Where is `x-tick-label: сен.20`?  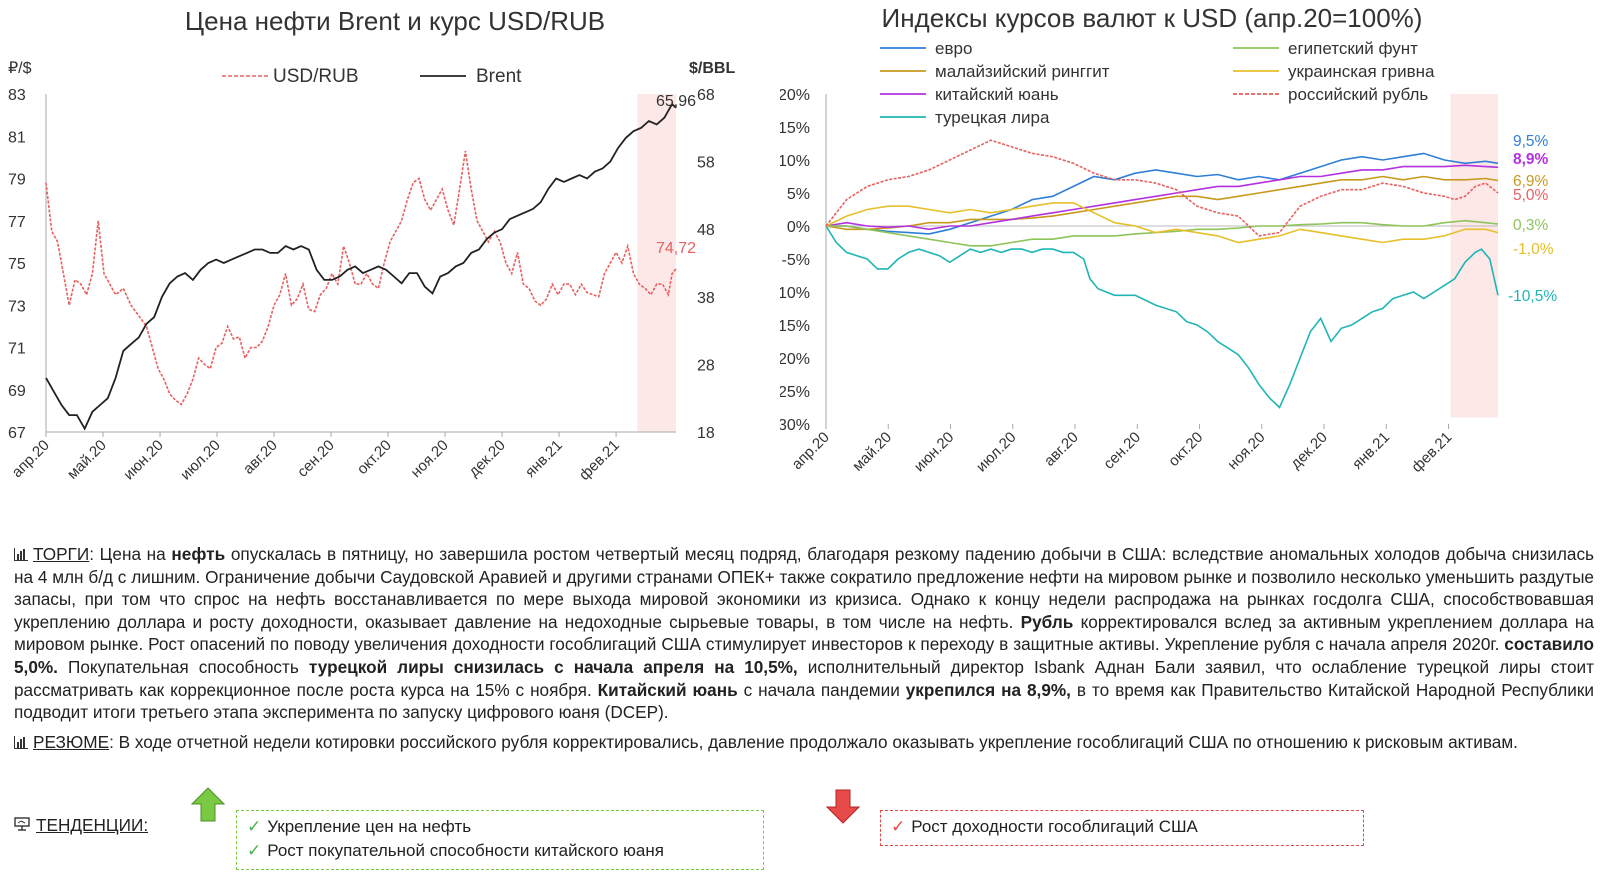 x-tick-label: сен.20 is located at coordinates (1122, 451).